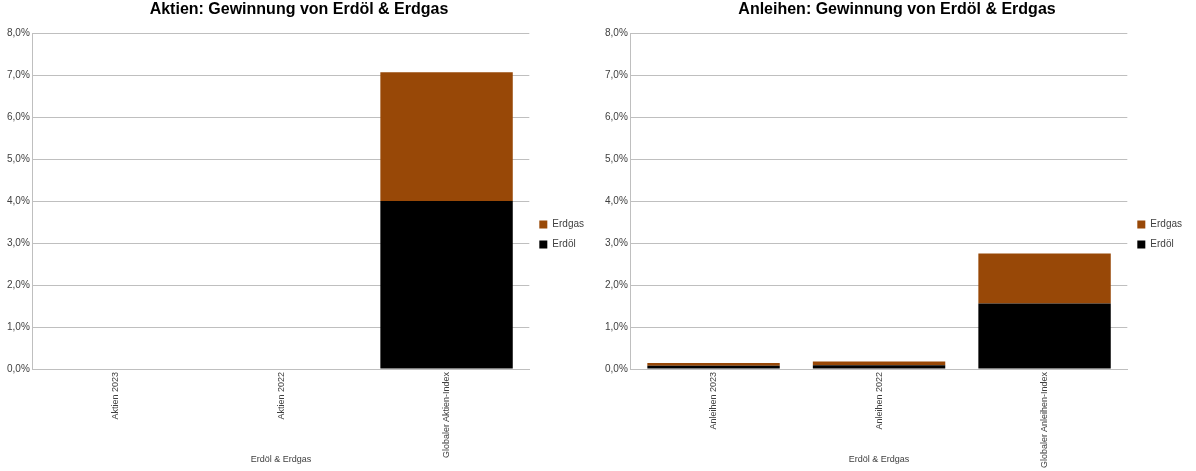 The height and width of the screenshot is (471, 1196). Describe the element at coordinates (299, 9) in the screenshot. I see `chart-title: Aktien: Gewinnung von Erdöl & Erdgas` at that location.